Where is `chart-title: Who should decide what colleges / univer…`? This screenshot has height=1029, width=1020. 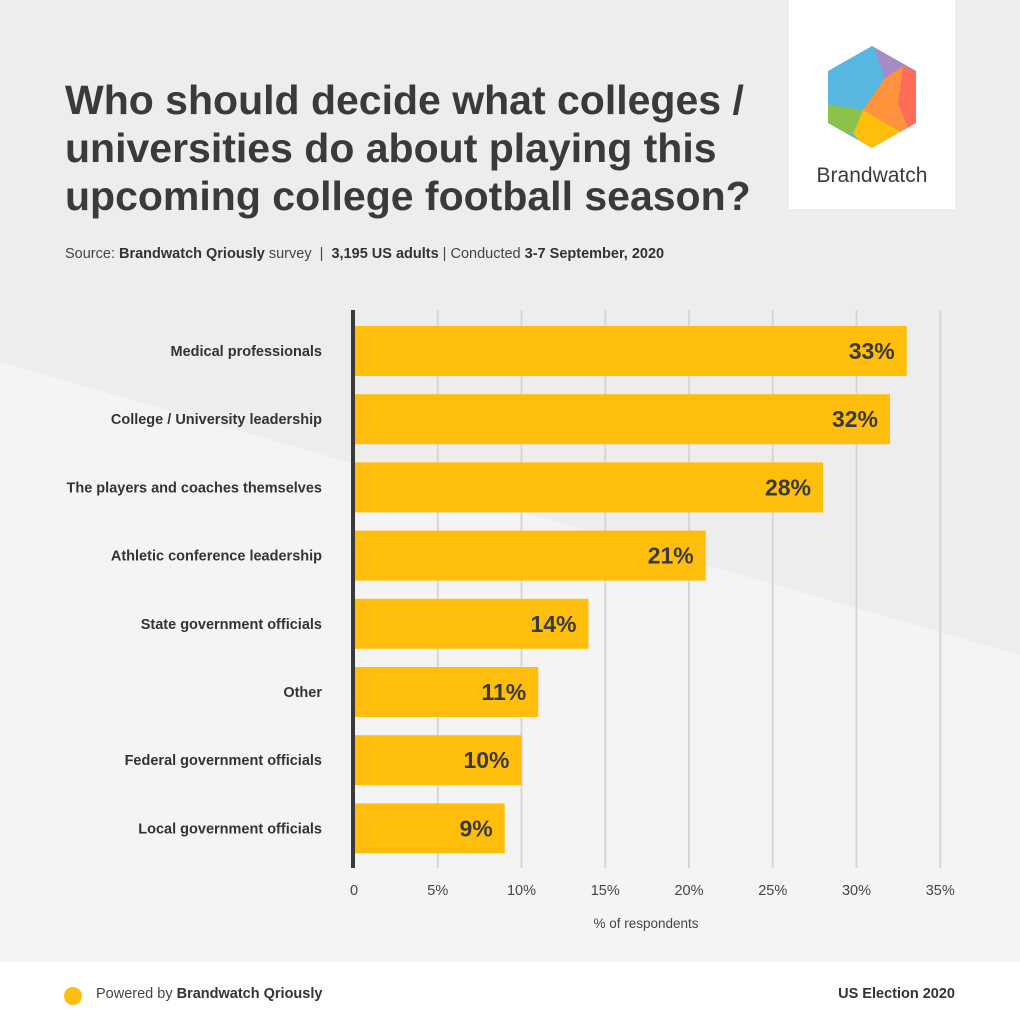 chart-title: Who should decide what colleges / univer… is located at coordinates (408, 148).